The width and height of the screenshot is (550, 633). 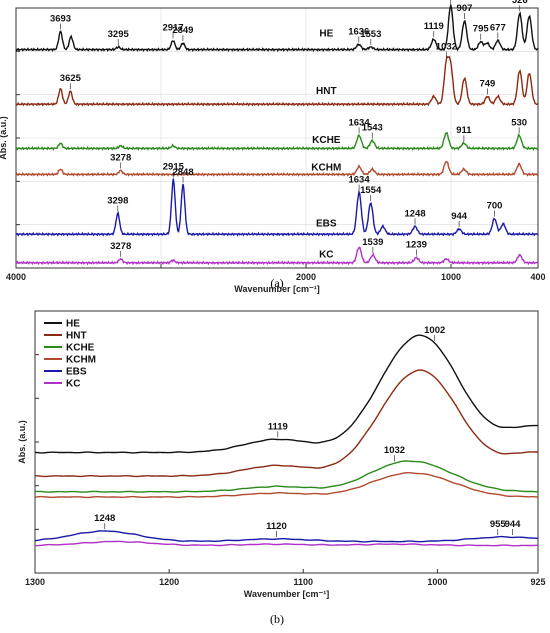 What do you see at coordinates (464, 130) in the screenshot?
I see `peak-label: 911` at bounding box center [464, 130].